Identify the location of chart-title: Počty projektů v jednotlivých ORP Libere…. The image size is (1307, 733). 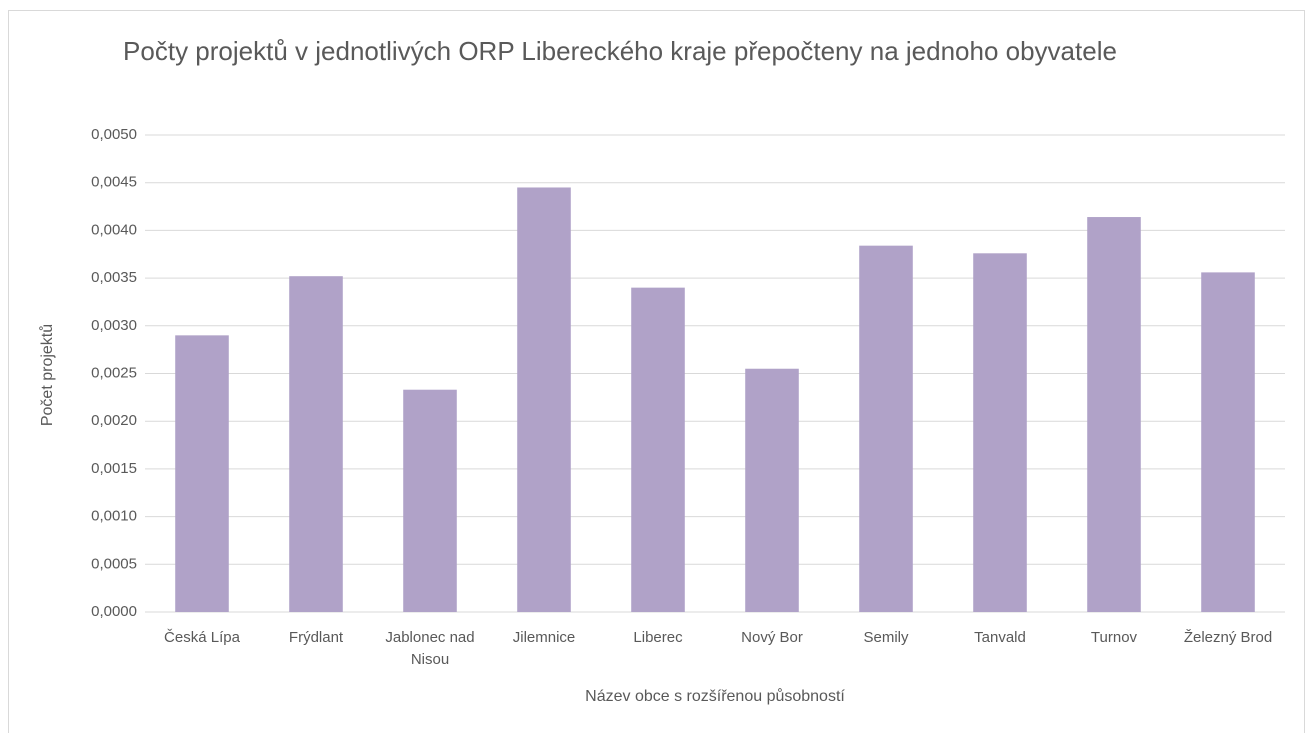
(620, 51).